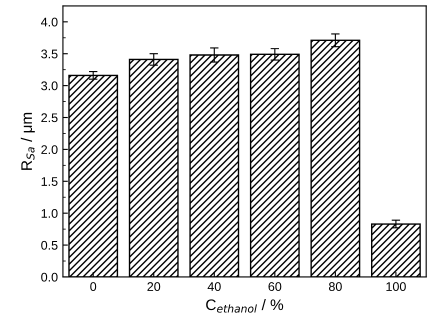 The image size is (434, 327). Describe the element at coordinates (93, 287) in the screenshot. I see `x-tick-label: 0` at that location.